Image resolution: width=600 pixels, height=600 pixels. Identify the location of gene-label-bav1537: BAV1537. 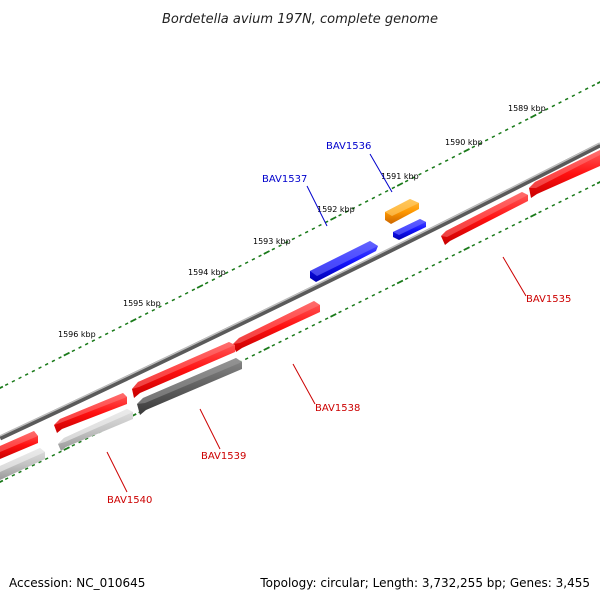
(284, 179).